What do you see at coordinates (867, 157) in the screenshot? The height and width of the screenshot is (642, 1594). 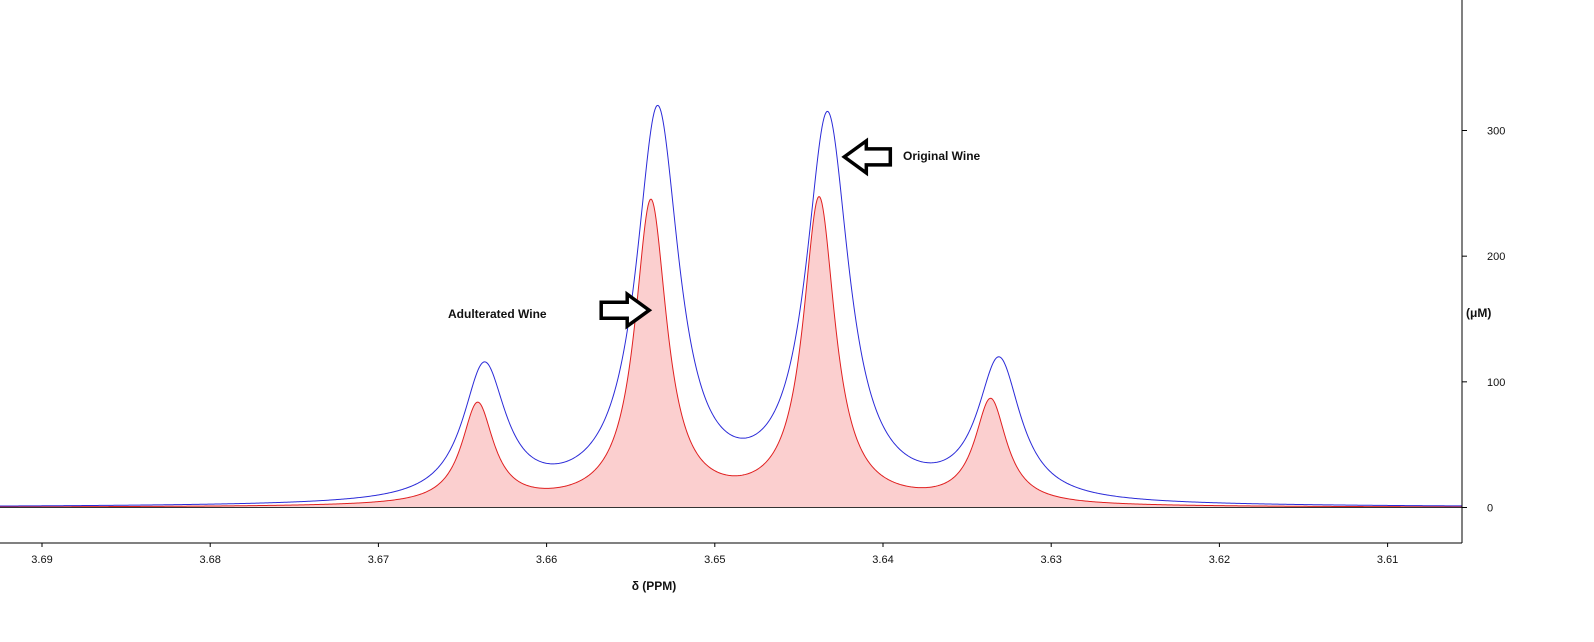 I see `arrow-left-icon` at bounding box center [867, 157].